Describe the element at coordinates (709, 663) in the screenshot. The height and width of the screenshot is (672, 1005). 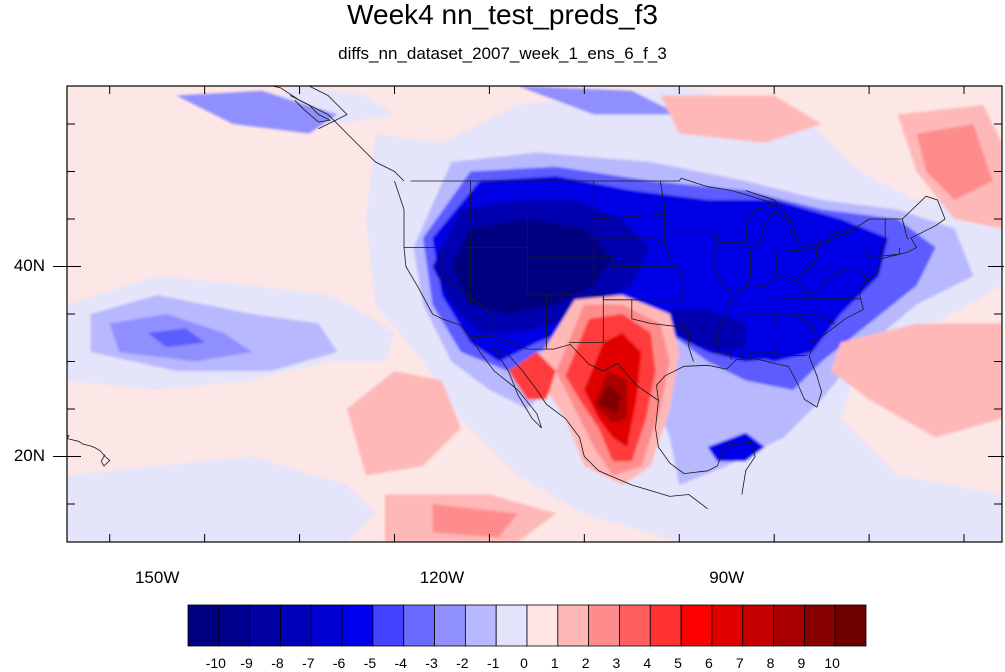
I see `colorbar-tick-label: 6` at that location.